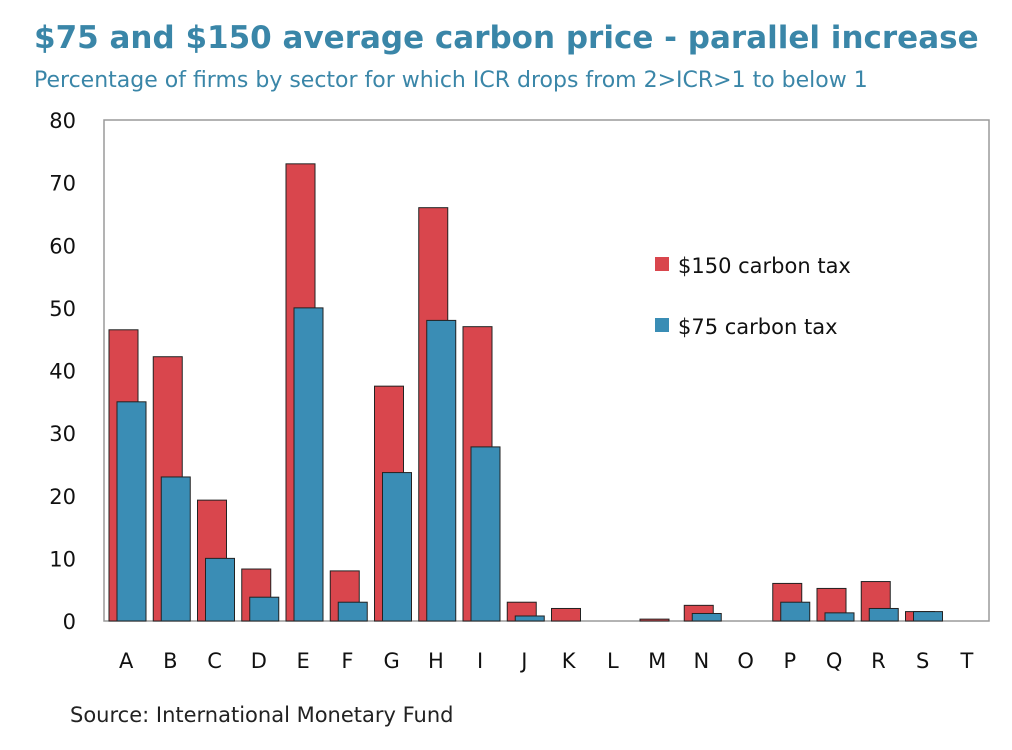  What do you see at coordinates (834, 661) in the screenshot?
I see `x-tick-label: Q` at bounding box center [834, 661].